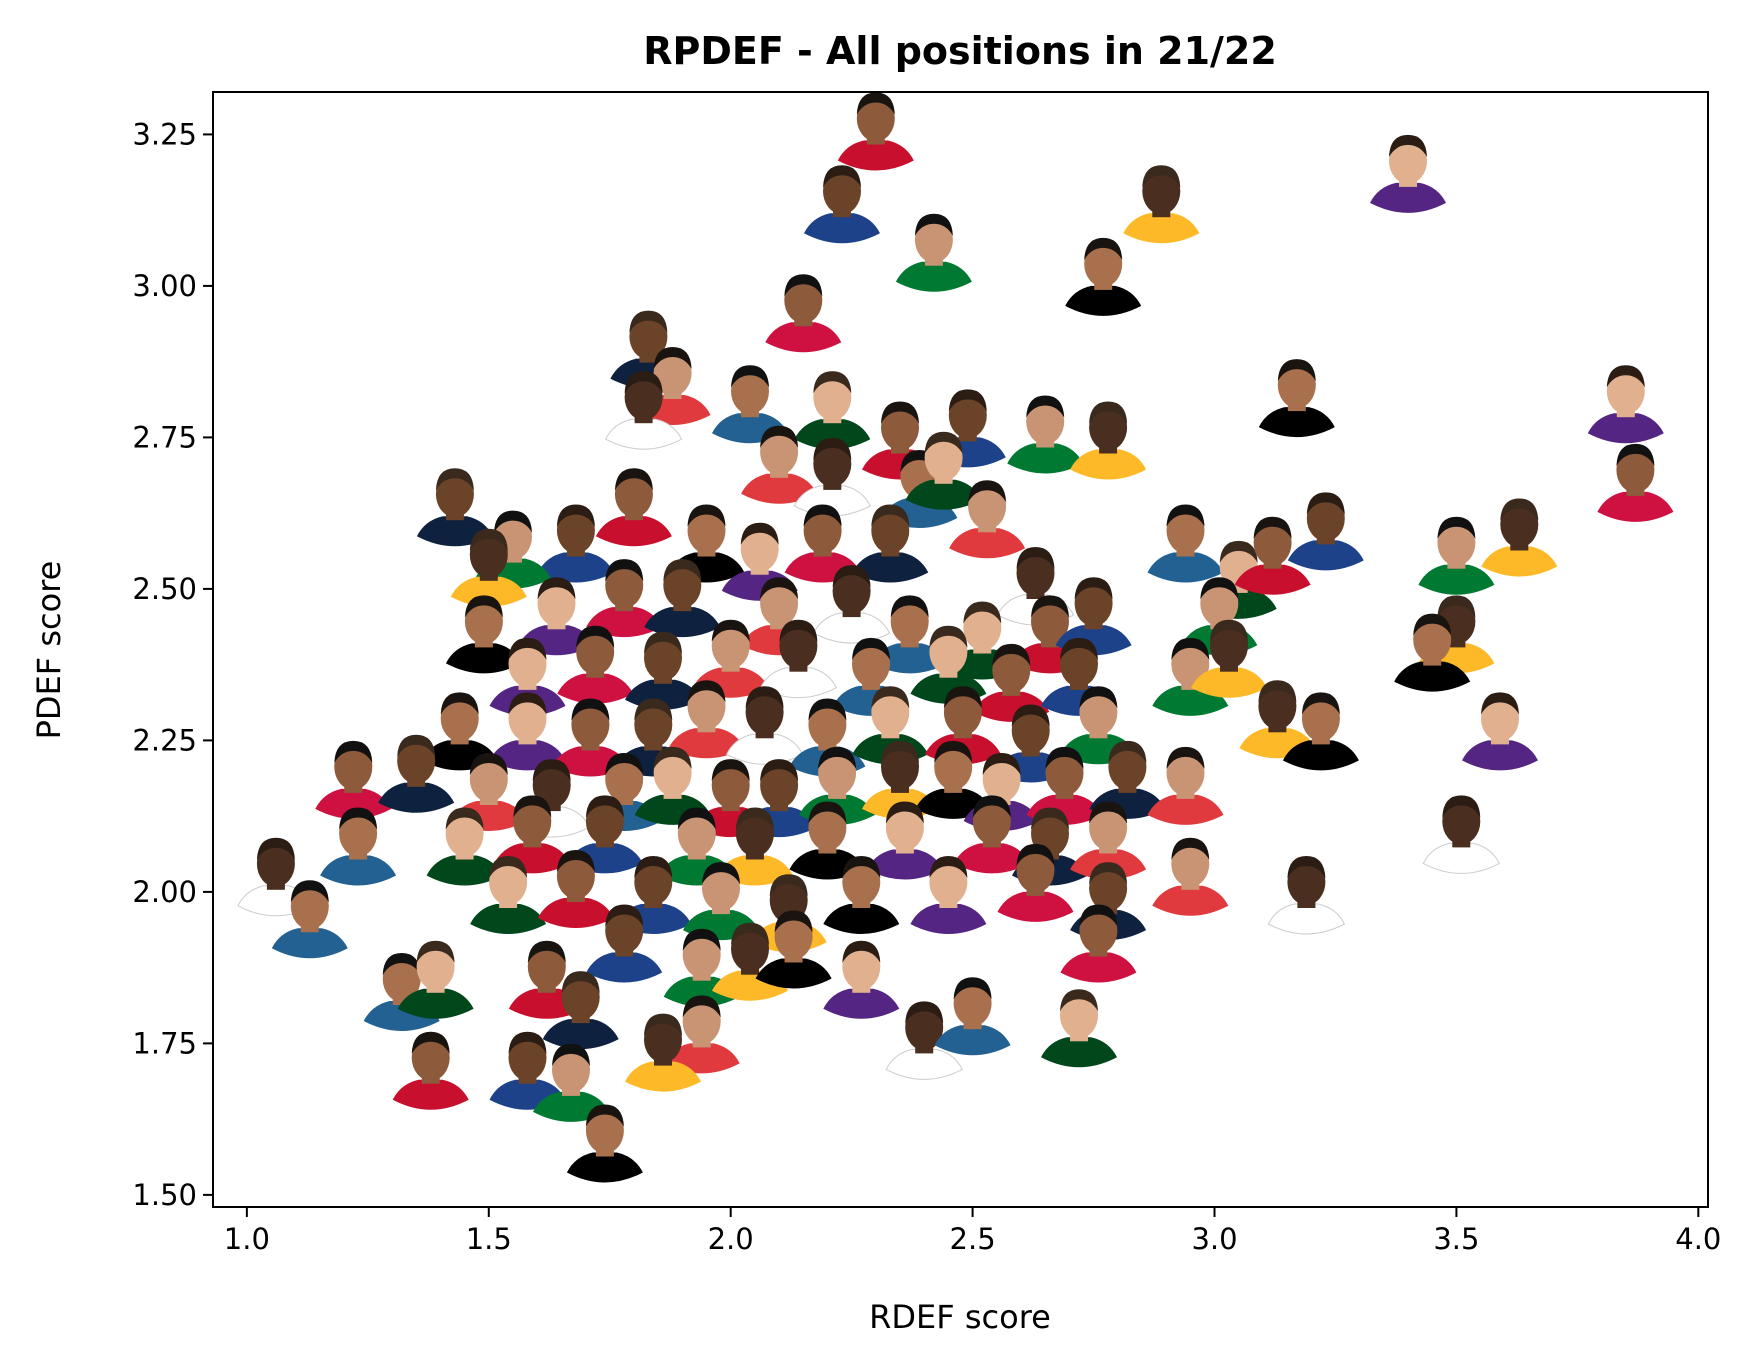 The image size is (1756, 1361). What do you see at coordinates (731, 1239) in the screenshot?
I see `x-tick-label: 2.0` at bounding box center [731, 1239].